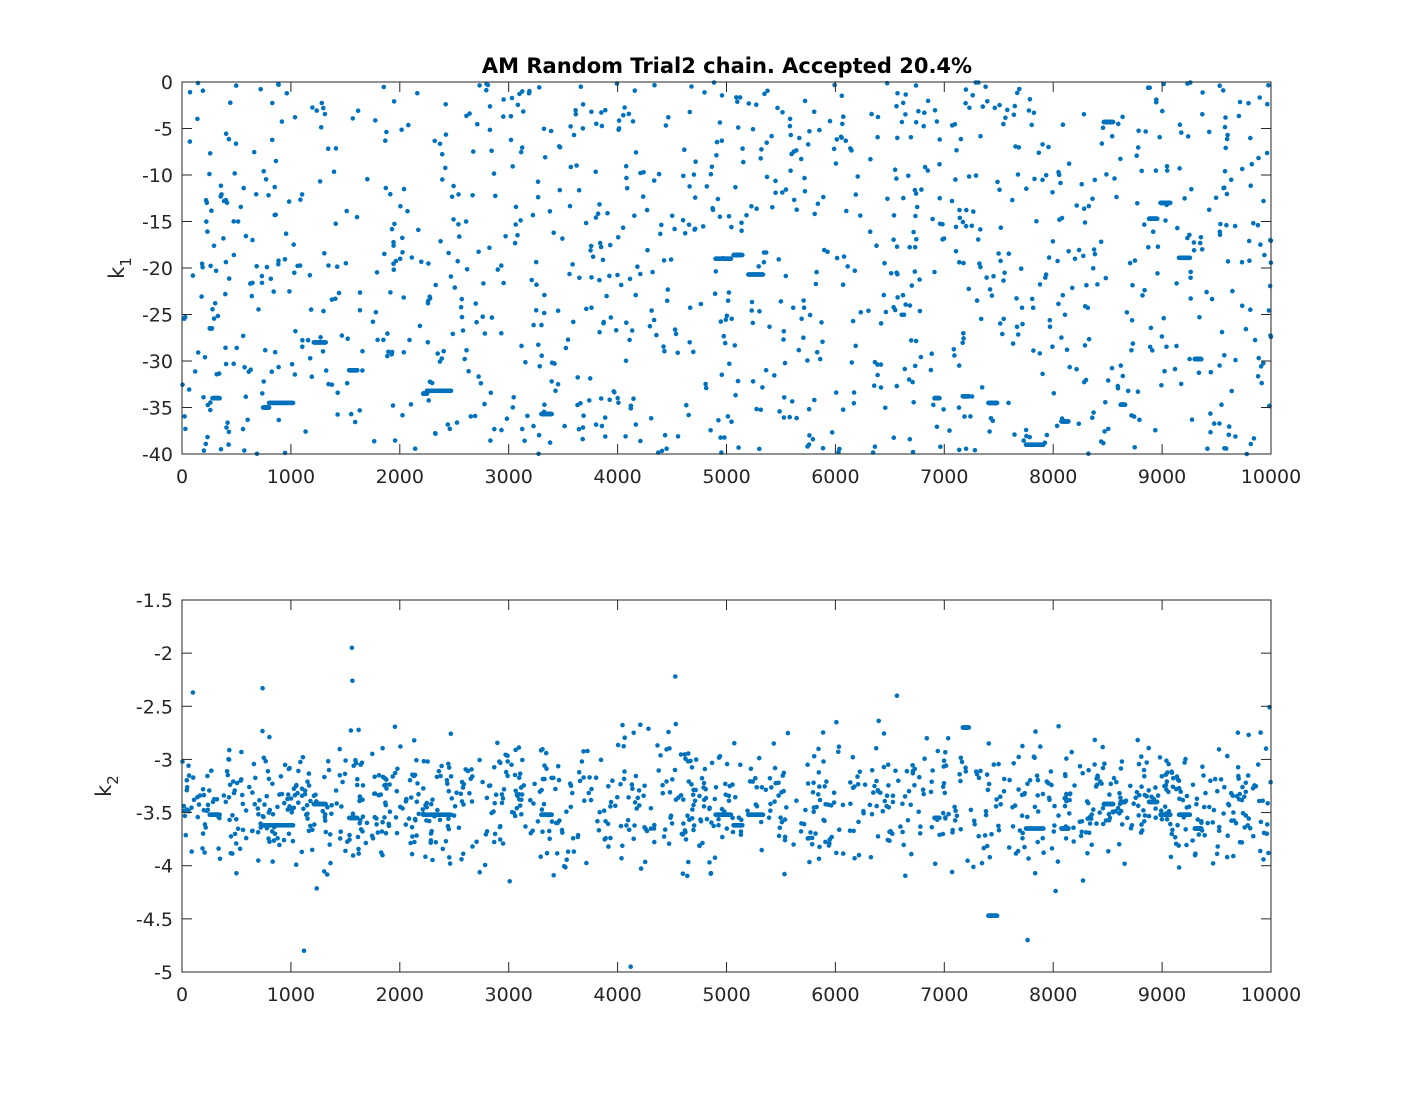 Image resolution: width=1406 pixels, height=1094 pixels. What do you see at coordinates (107, 786) in the screenshot?
I see `k2-axis-label: k2` at bounding box center [107, 786].